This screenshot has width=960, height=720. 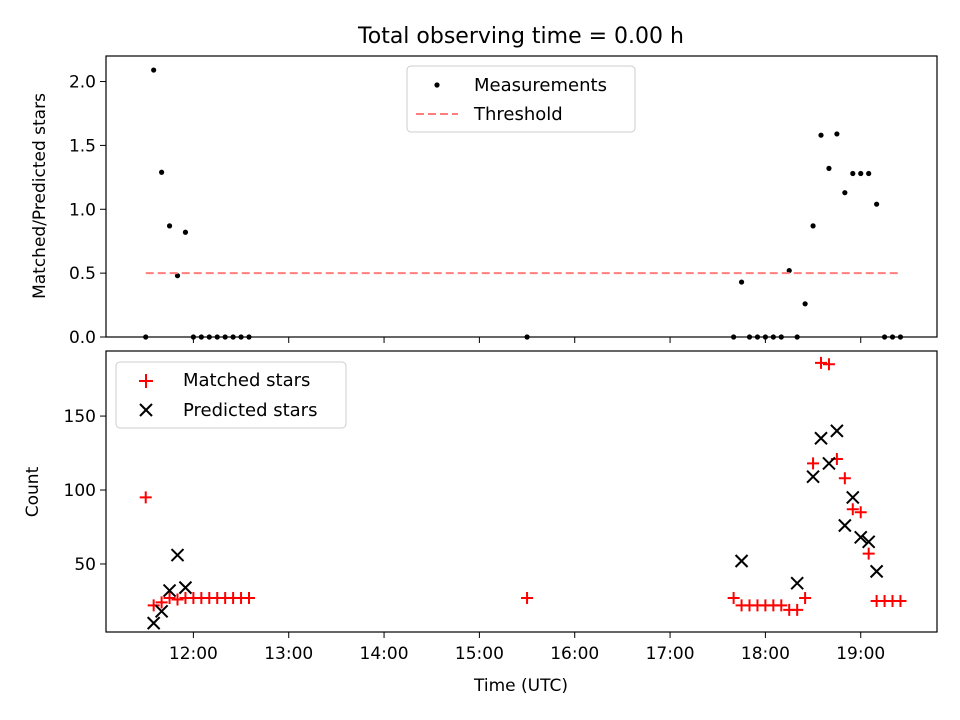 I want to click on count-y-tick-label: 50, so click(x=85, y=565).